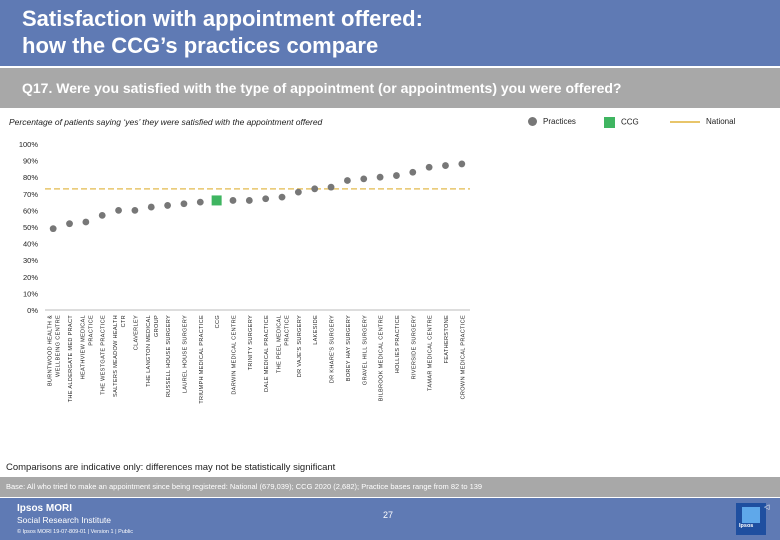 Image resolution: width=780 pixels, height=540 pixels. Describe the element at coordinates (767, 507) in the screenshot. I see `back-arrow-icon: ◁` at that location.